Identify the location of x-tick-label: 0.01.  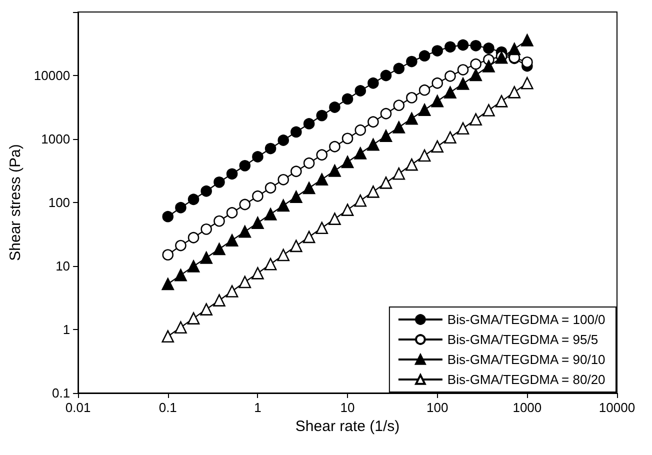
(78, 407).